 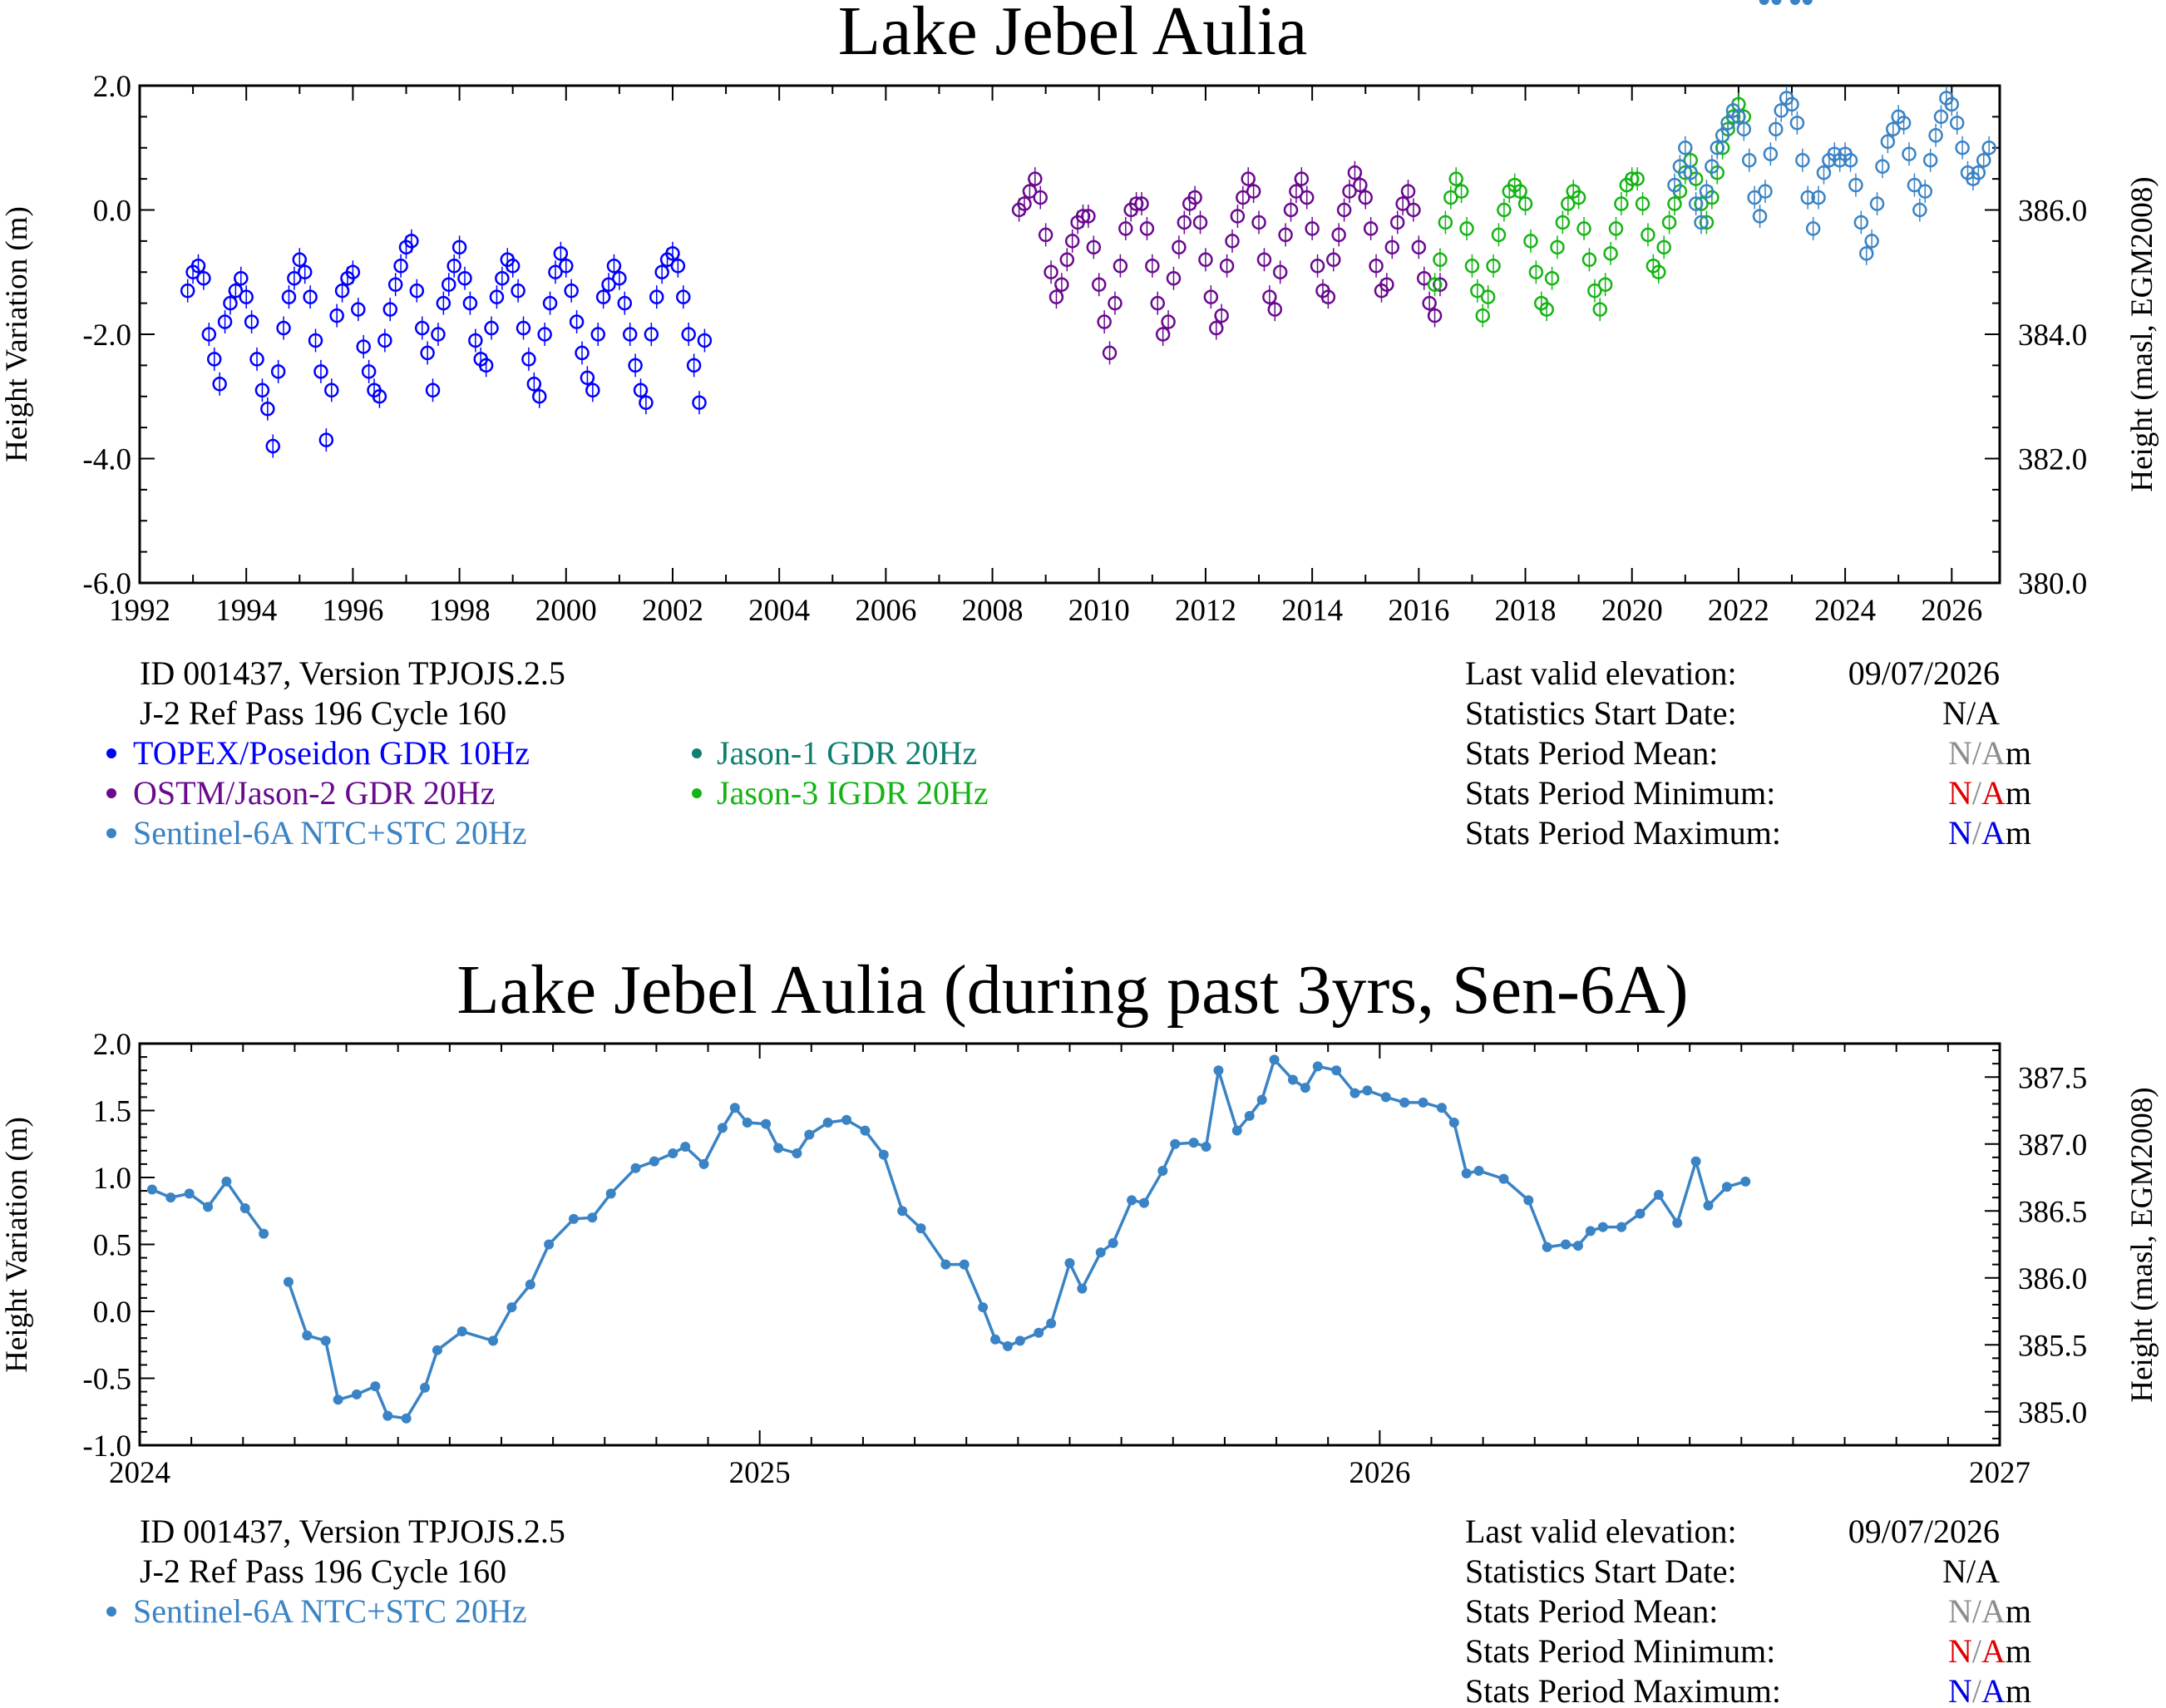 What do you see at coordinates (993, 611) in the screenshot?
I see `x-tick-label: 2008` at bounding box center [993, 611].